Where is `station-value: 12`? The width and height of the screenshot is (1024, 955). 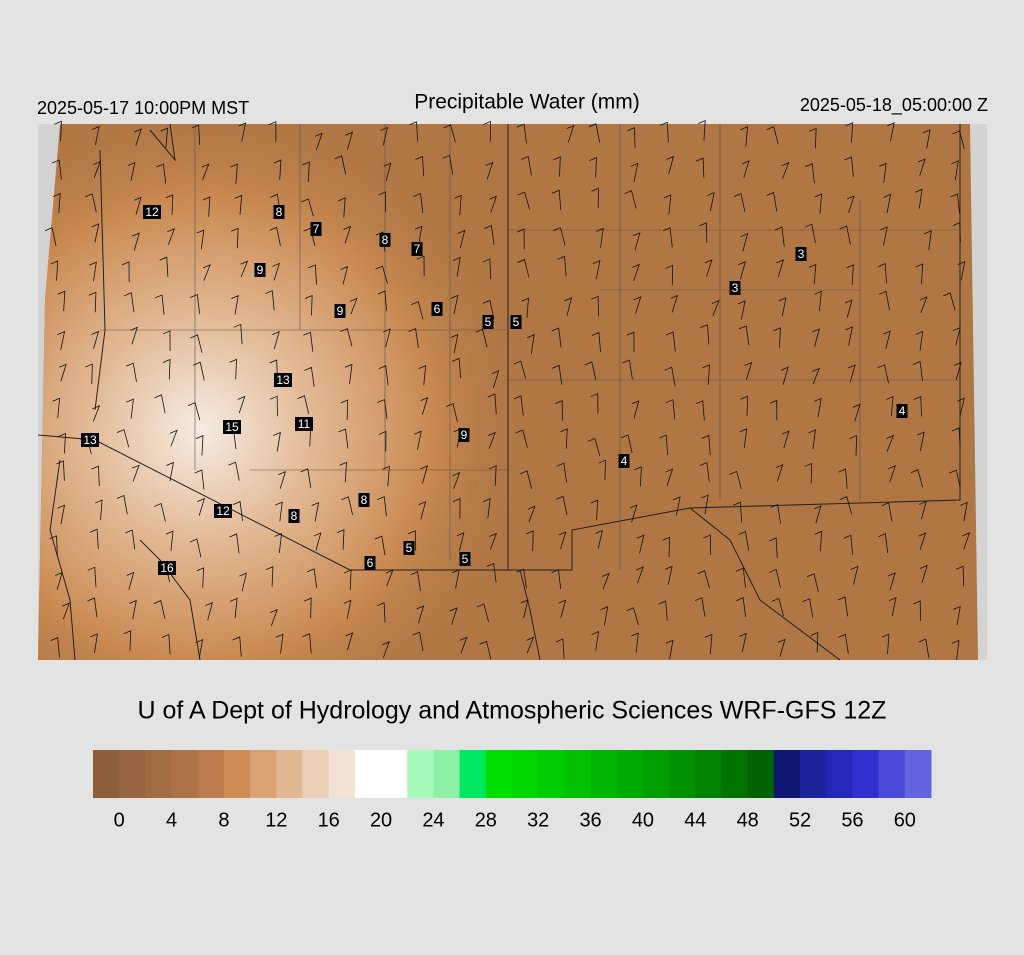
station-value: 12 is located at coordinates (223, 511).